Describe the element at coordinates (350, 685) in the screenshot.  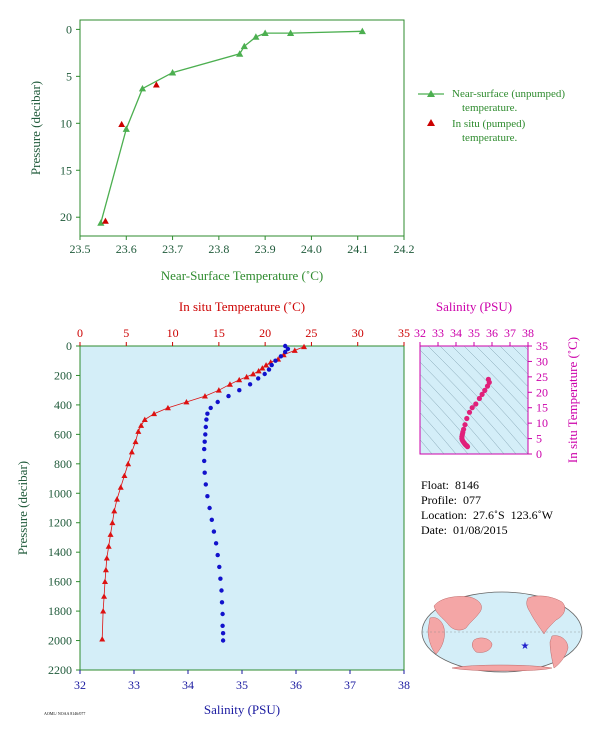
I see `sal-tick-label: 37` at that location.